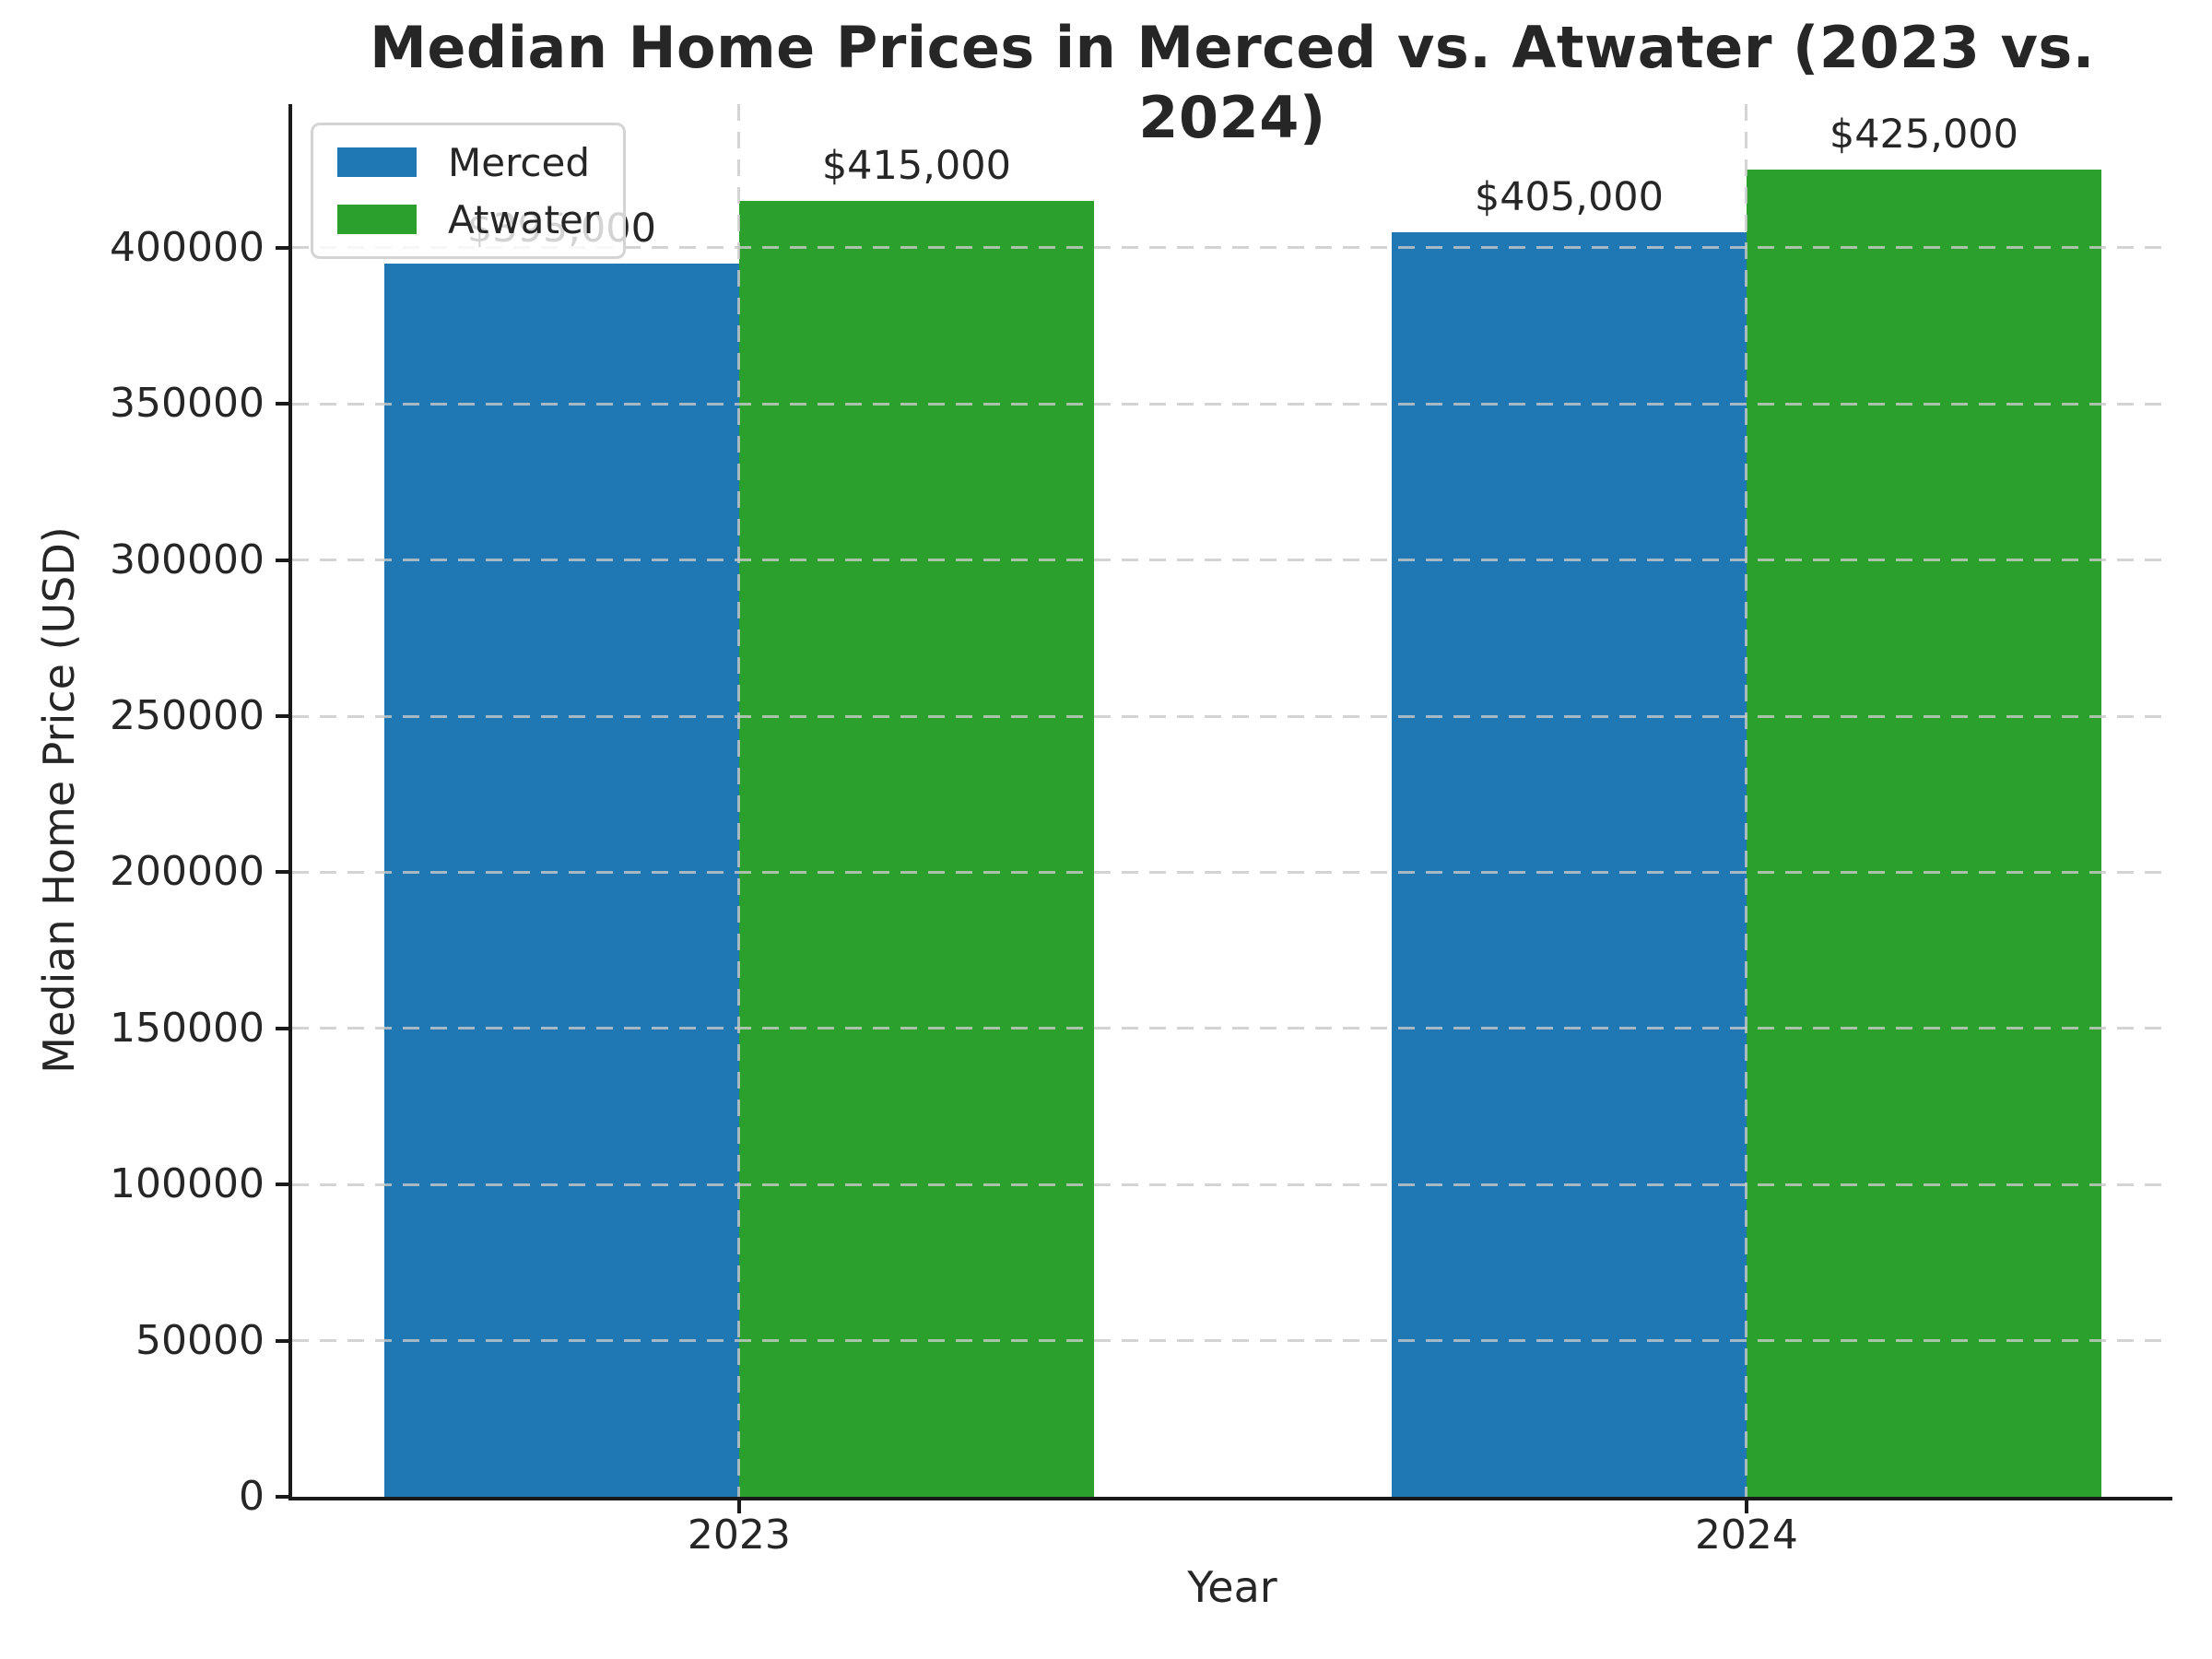 The height and width of the screenshot is (1659, 2212). I want to click on legend-item-merced: Merced, so click(468, 162).